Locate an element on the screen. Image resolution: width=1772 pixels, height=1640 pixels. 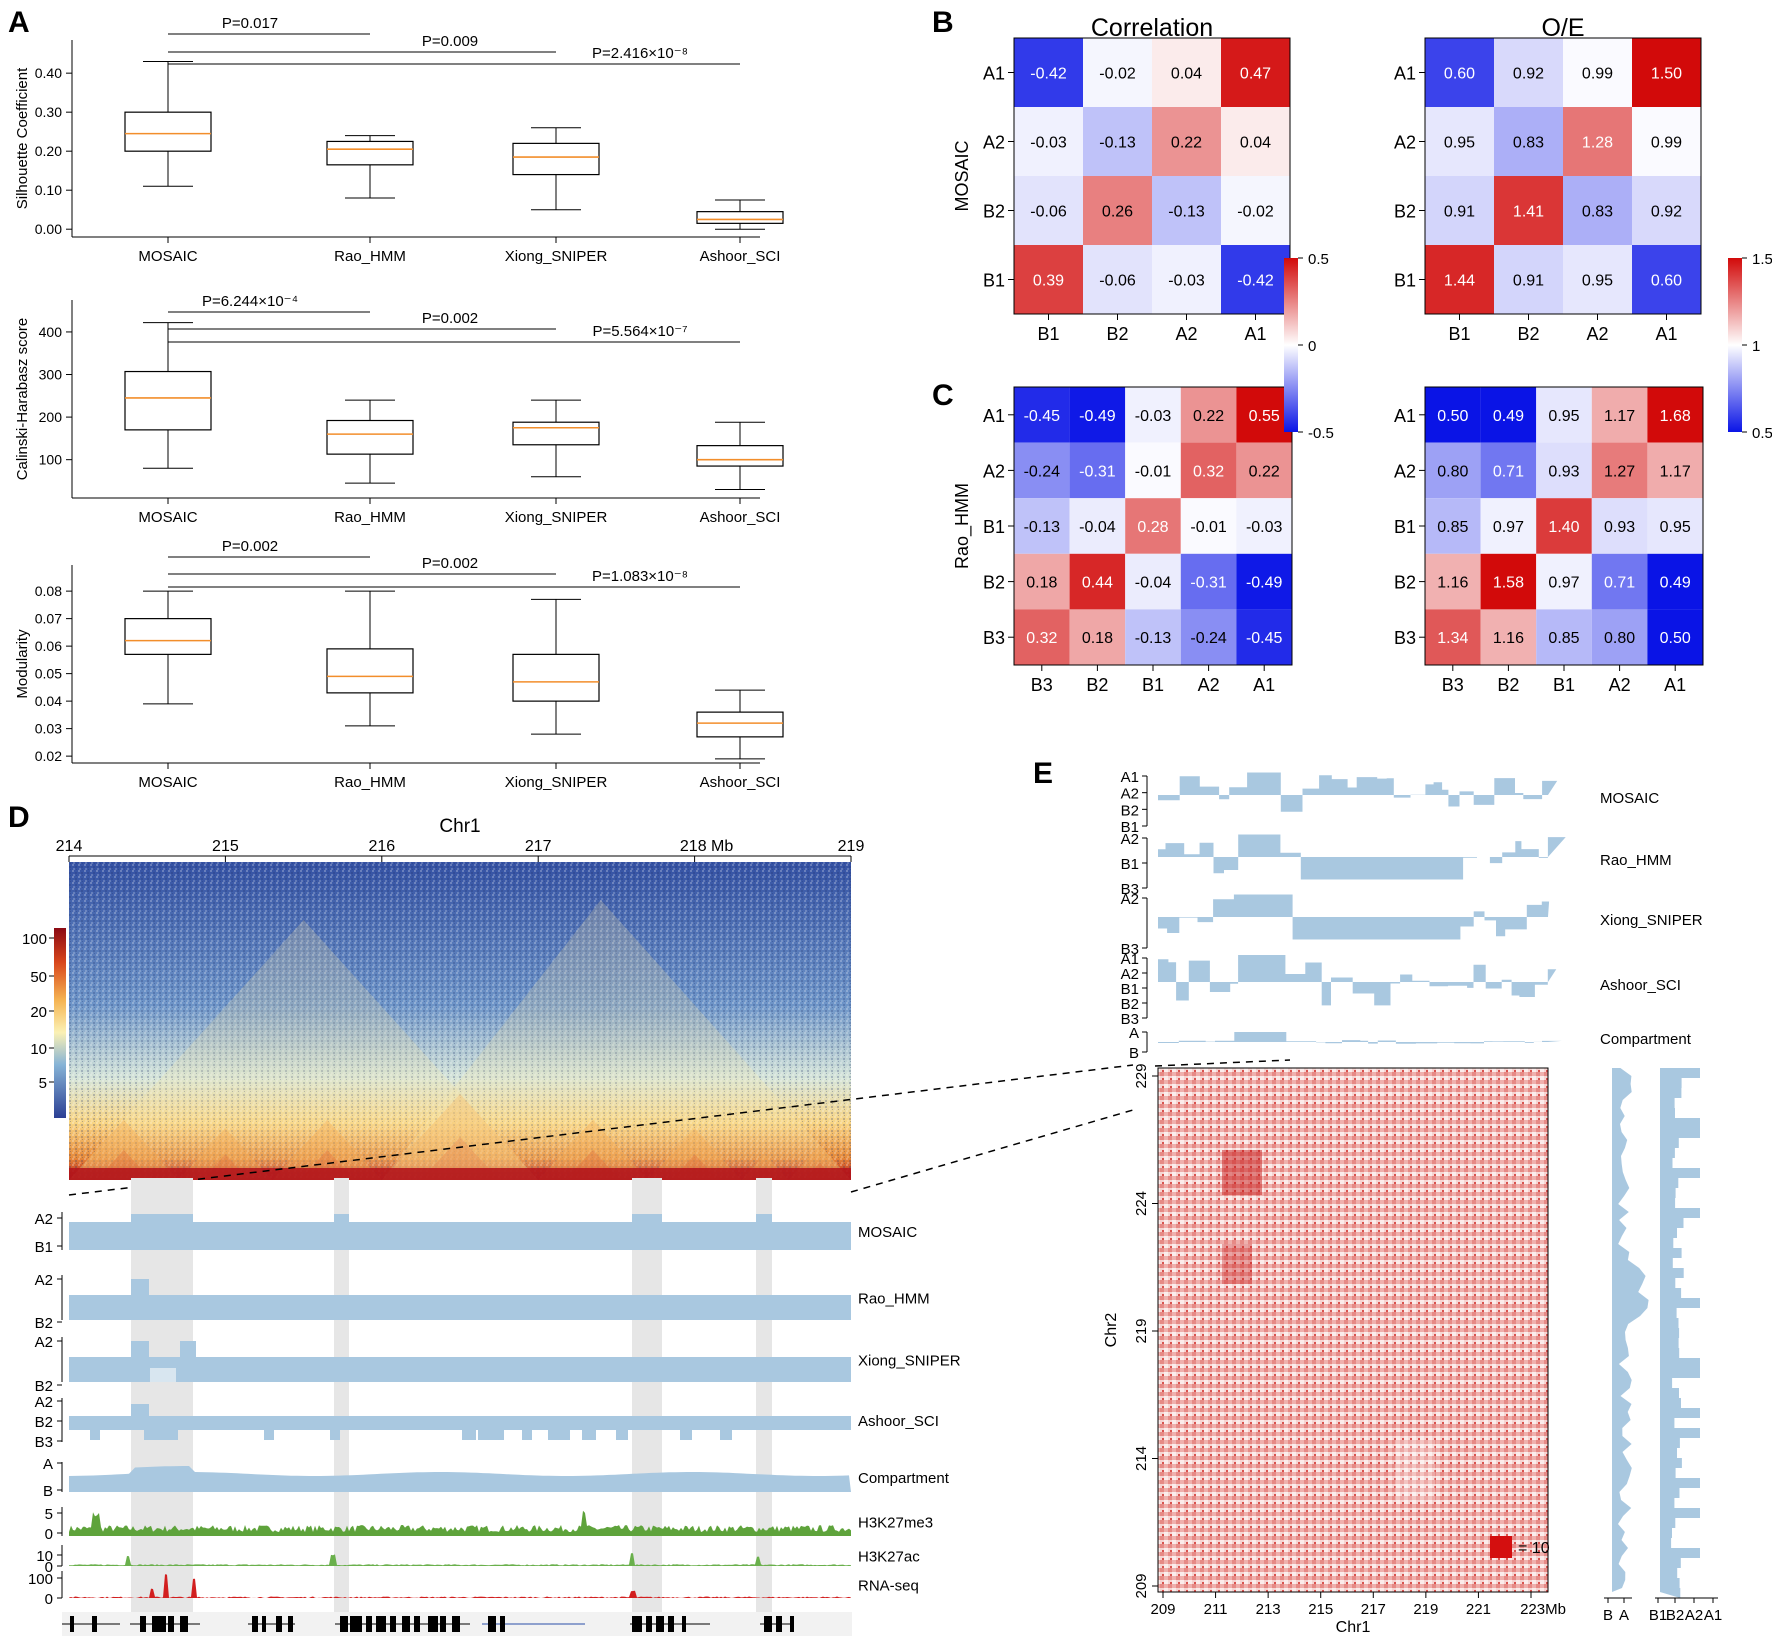
domain-triangle is located at coordinates (616, 1040).